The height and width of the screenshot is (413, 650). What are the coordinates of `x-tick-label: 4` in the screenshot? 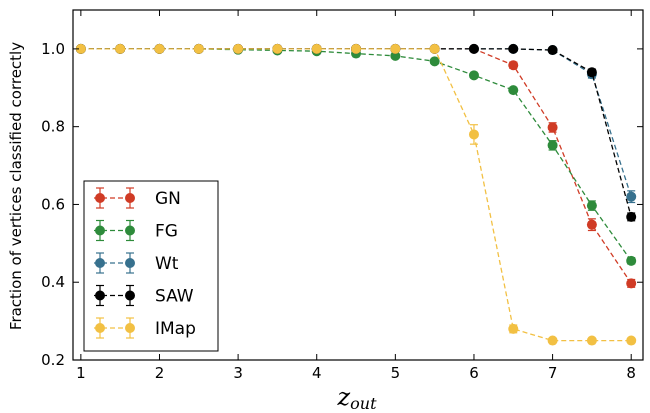 It's located at (317, 373).